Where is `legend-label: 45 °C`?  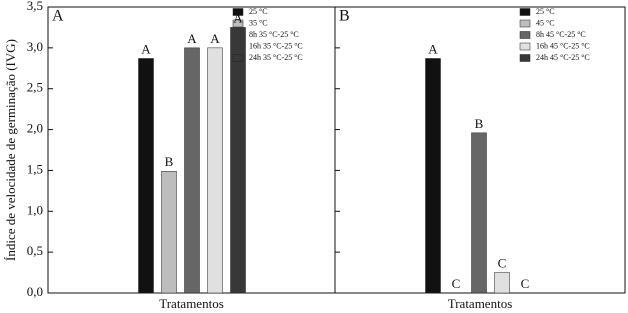 legend-label: 45 °C is located at coordinates (545, 22).